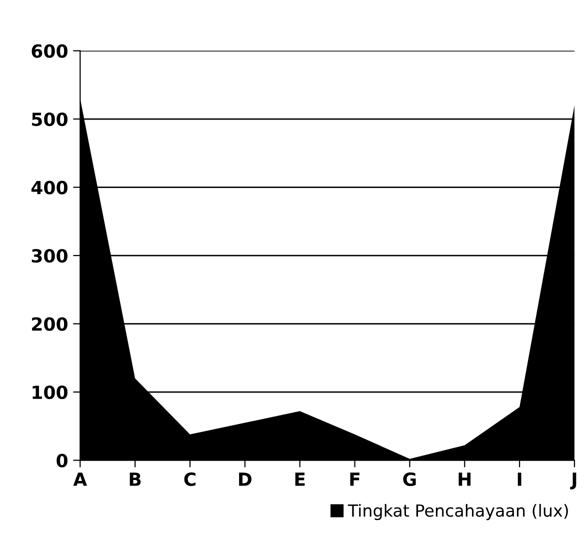  What do you see at coordinates (520, 479) in the screenshot?
I see `x-tick-label: I` at bounding box center [520, 479].